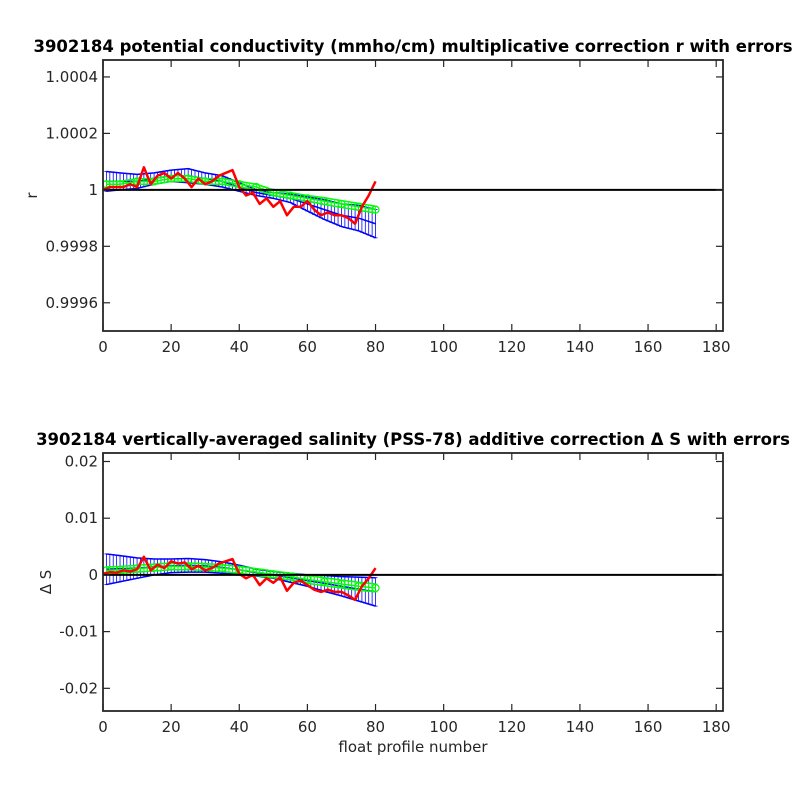 Image resolution: width=800 pixels, height=800 pixels. What do you see at coordinates (78, 688) in the screenshot?
I see `y-tick-label: -0.02` at bounding box center [78, 688].